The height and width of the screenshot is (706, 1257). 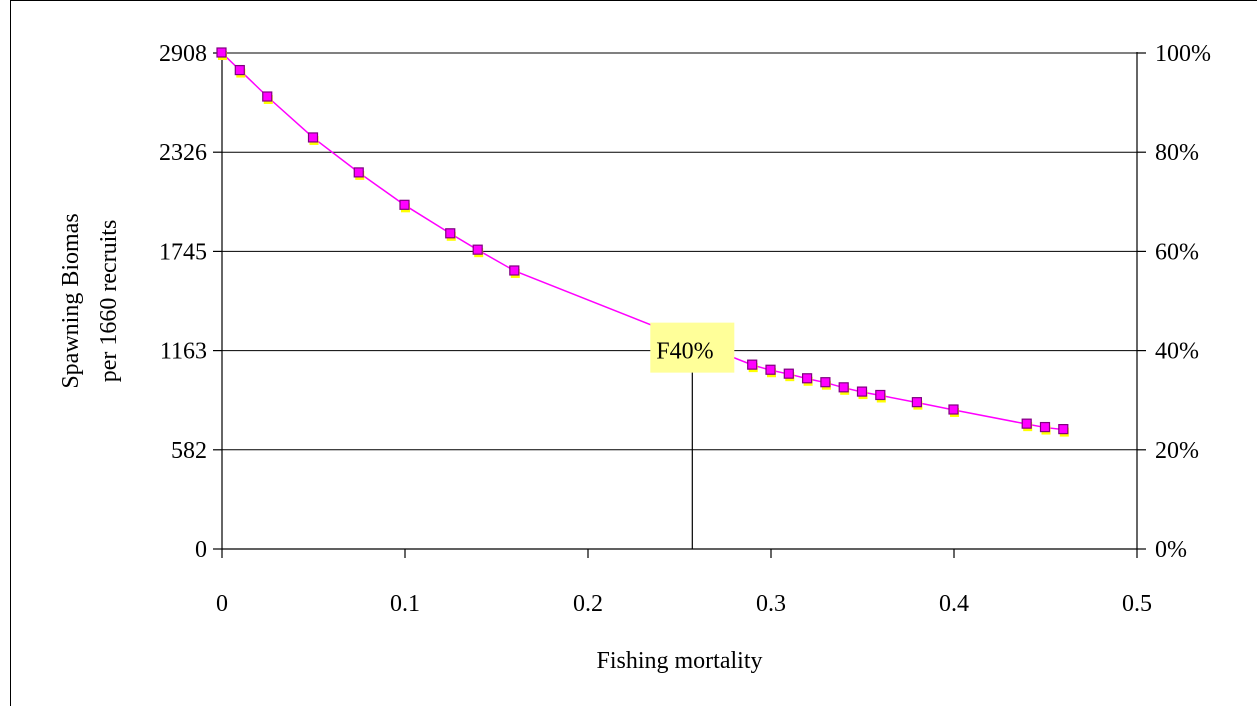 I want to click on y-tick-label-right: 40%, so click(x=1177, y=352).